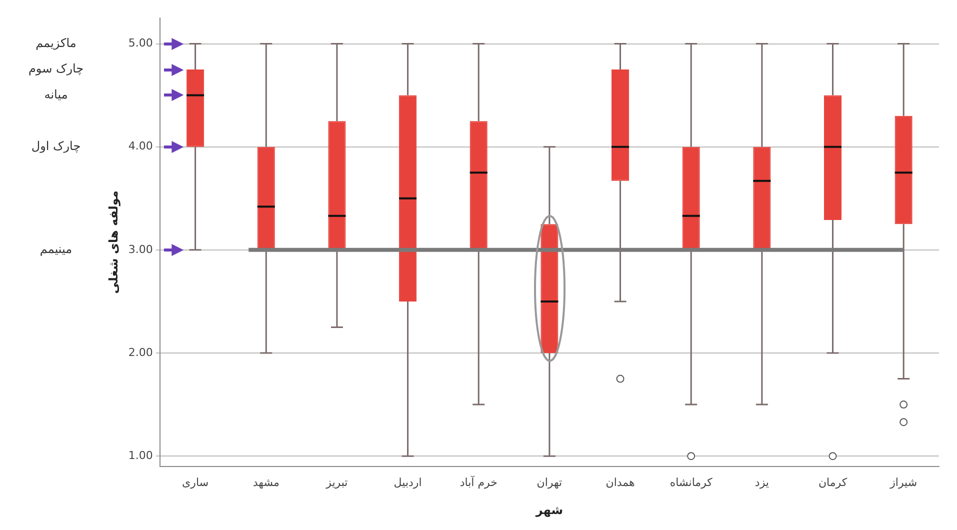 The width and height of the screenshot is (957, 530). Describe the element at coordinates (266, 482) in the screenshot. I see `x-tick-label: مشهد` at that location.